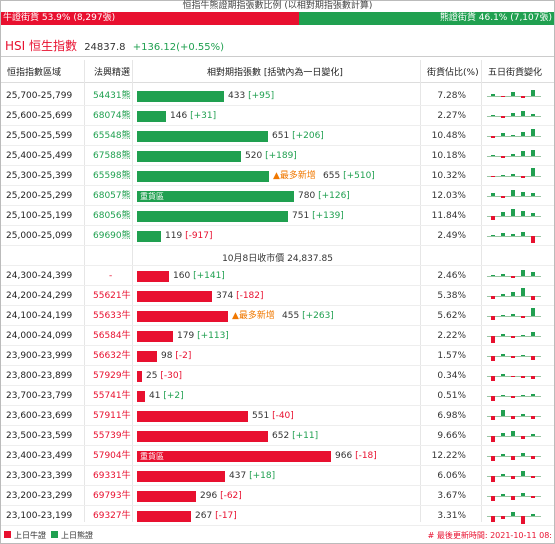  I want to click on contracts-qty: 267 [-17], so click(216, 516).